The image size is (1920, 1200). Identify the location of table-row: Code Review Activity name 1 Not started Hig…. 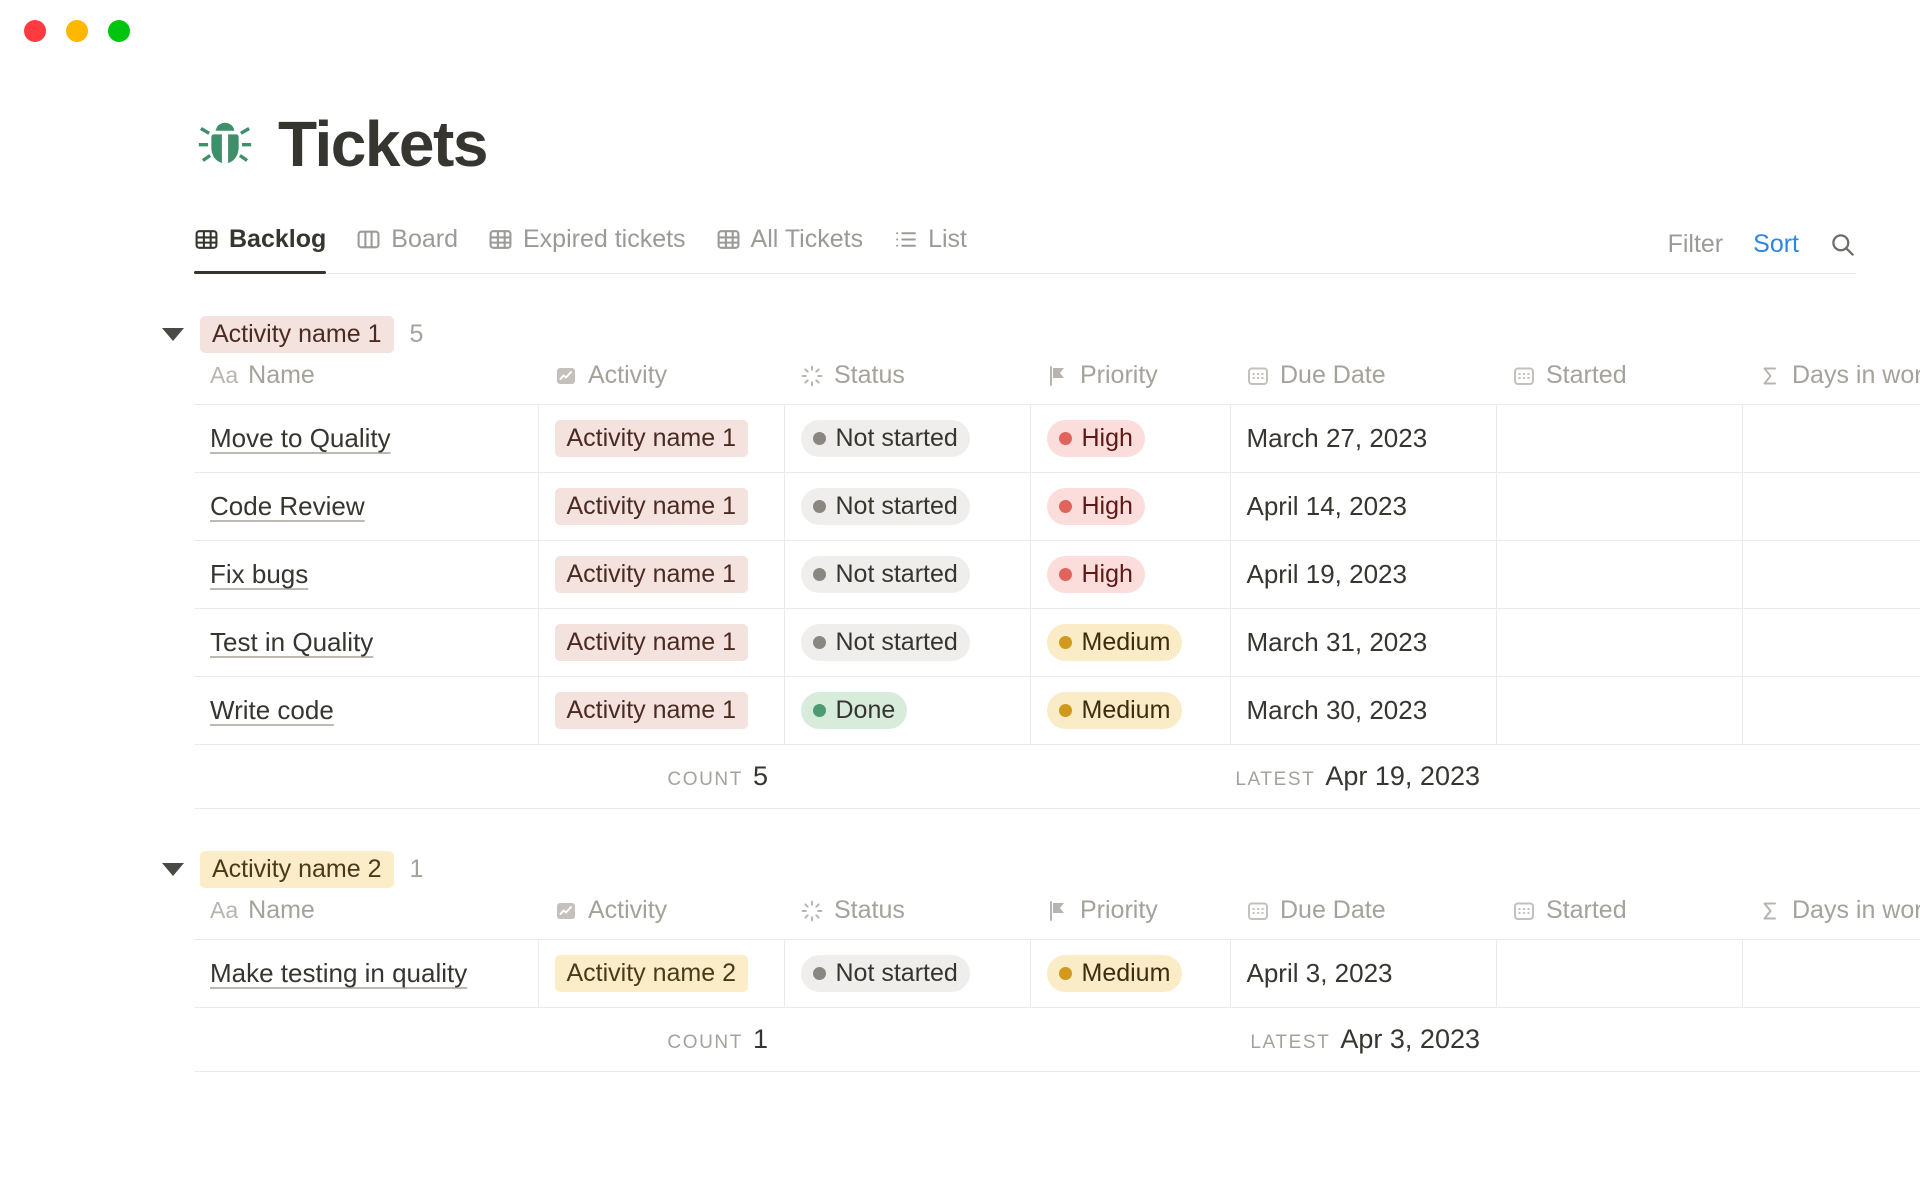
(1057, 506).